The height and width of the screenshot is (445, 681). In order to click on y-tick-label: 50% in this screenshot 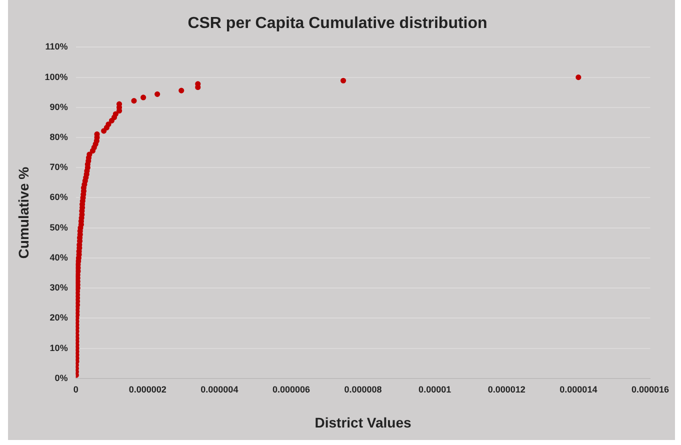, I will do `click(59, 227)`.